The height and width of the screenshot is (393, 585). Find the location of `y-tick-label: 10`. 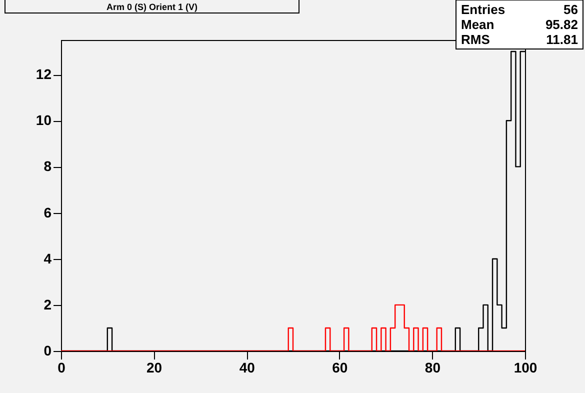

y-tick-label: 10 is located at coordinates (44, 120).